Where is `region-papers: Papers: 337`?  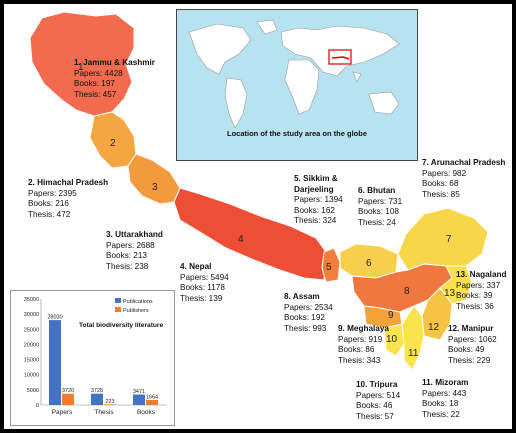
region-papers: Papers: 337 is located at coordinates (478, 285).